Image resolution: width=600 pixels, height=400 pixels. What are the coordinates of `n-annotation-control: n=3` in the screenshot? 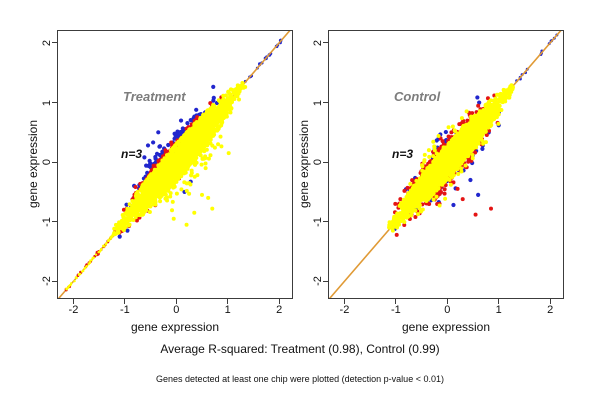 It's located at (403, 154).